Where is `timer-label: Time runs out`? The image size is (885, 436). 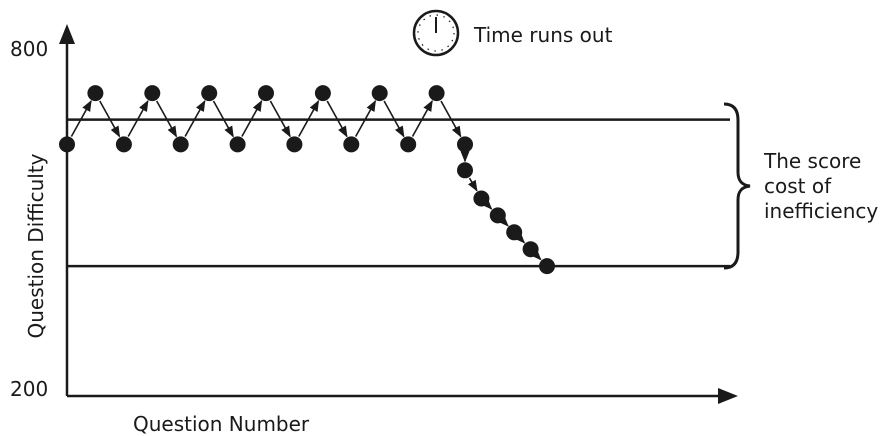 timer-label: Time runs out is located at coordinates (543, 35).